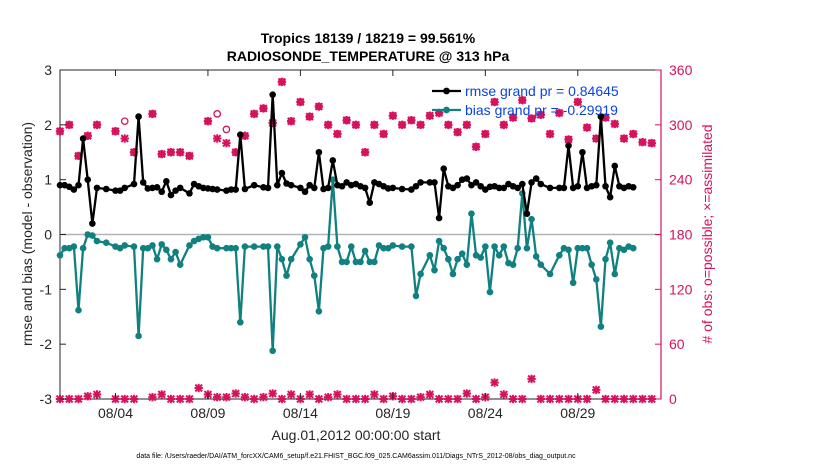 The width and height of the screenshot is (830, 470). I want to click on right-axis-ticks: 0 60 120 180 240 300 360, so click(674, 234).